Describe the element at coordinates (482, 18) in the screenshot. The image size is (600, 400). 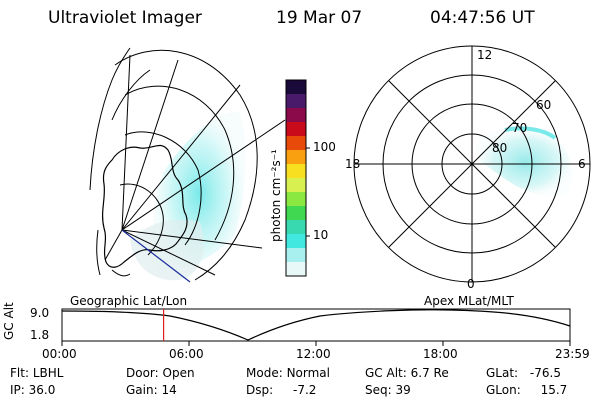
I see `time-label: 04:47:56 UT` at that location.